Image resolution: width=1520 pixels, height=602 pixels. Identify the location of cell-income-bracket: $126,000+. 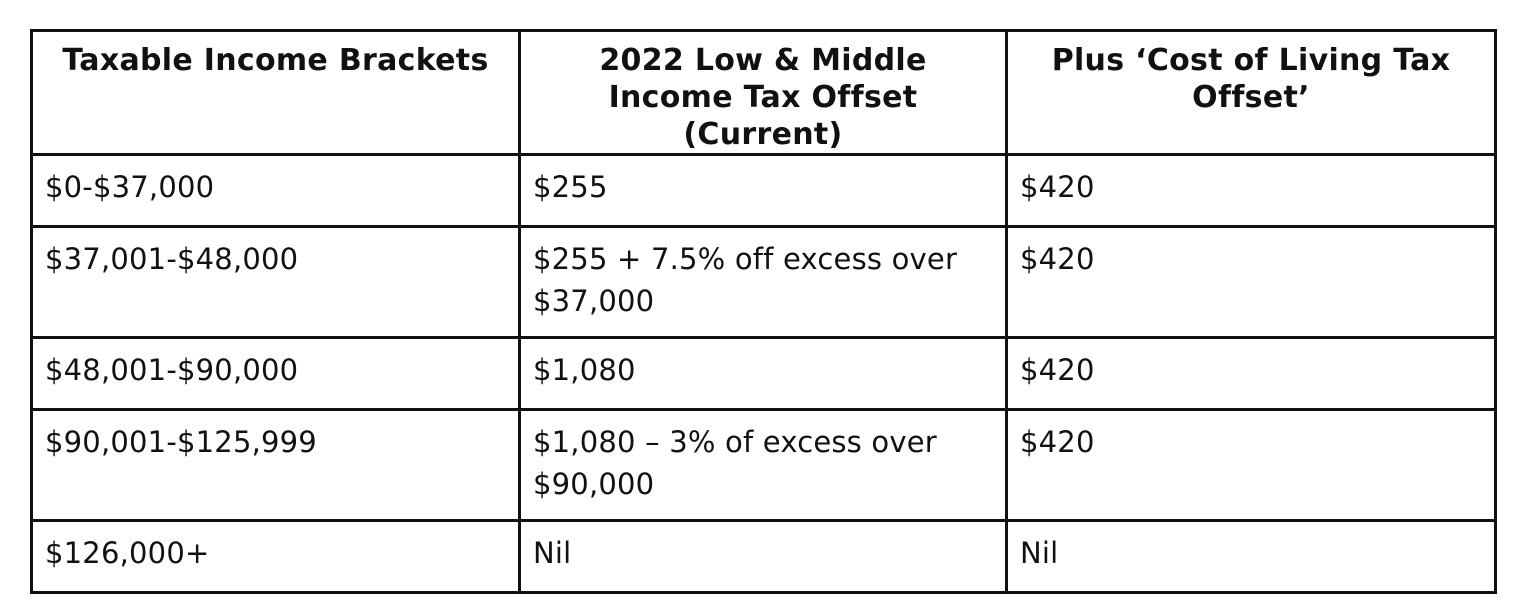
(275, 556).